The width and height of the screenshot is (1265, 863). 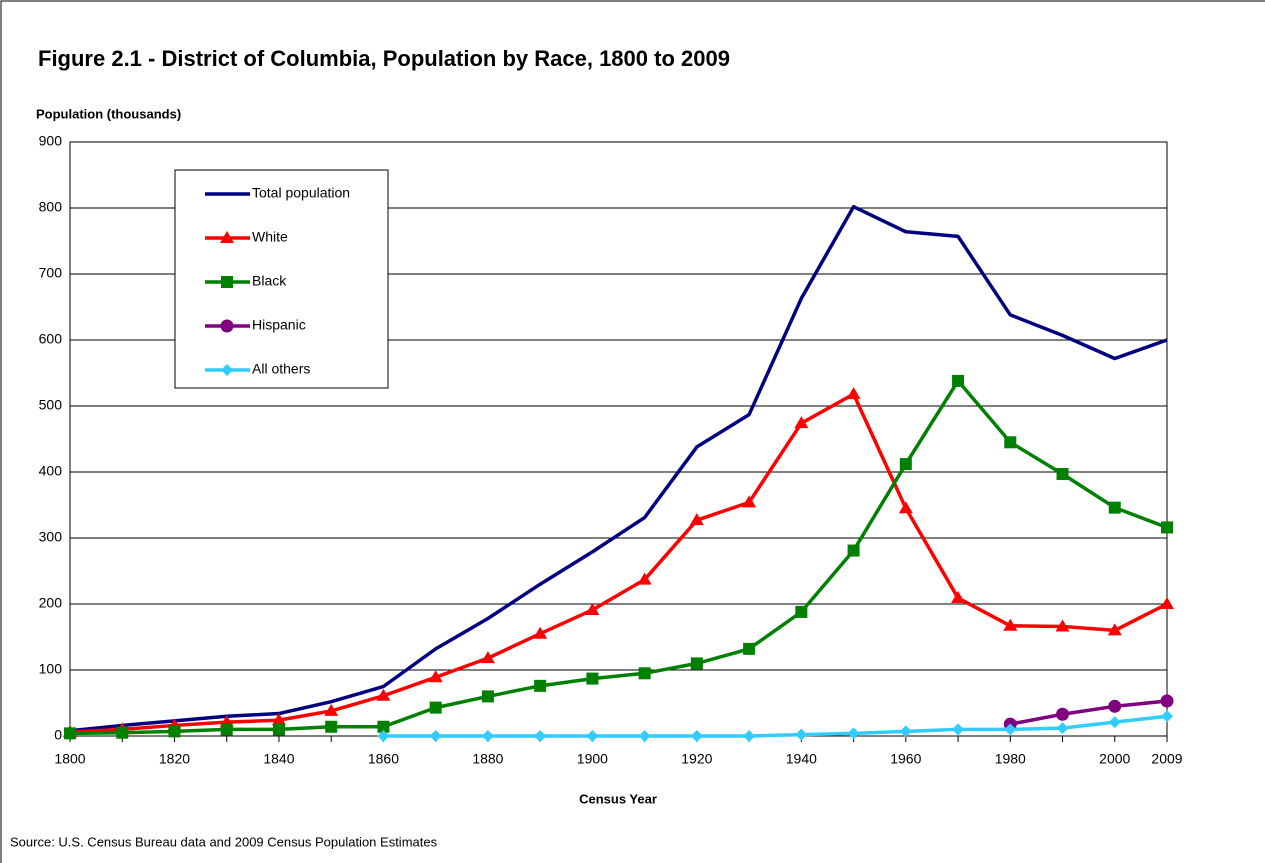 What do you see at coordinates (618, 798) in the screenshot?
I see `x-axis-label: Census Year` at bounding box center [618, 798].